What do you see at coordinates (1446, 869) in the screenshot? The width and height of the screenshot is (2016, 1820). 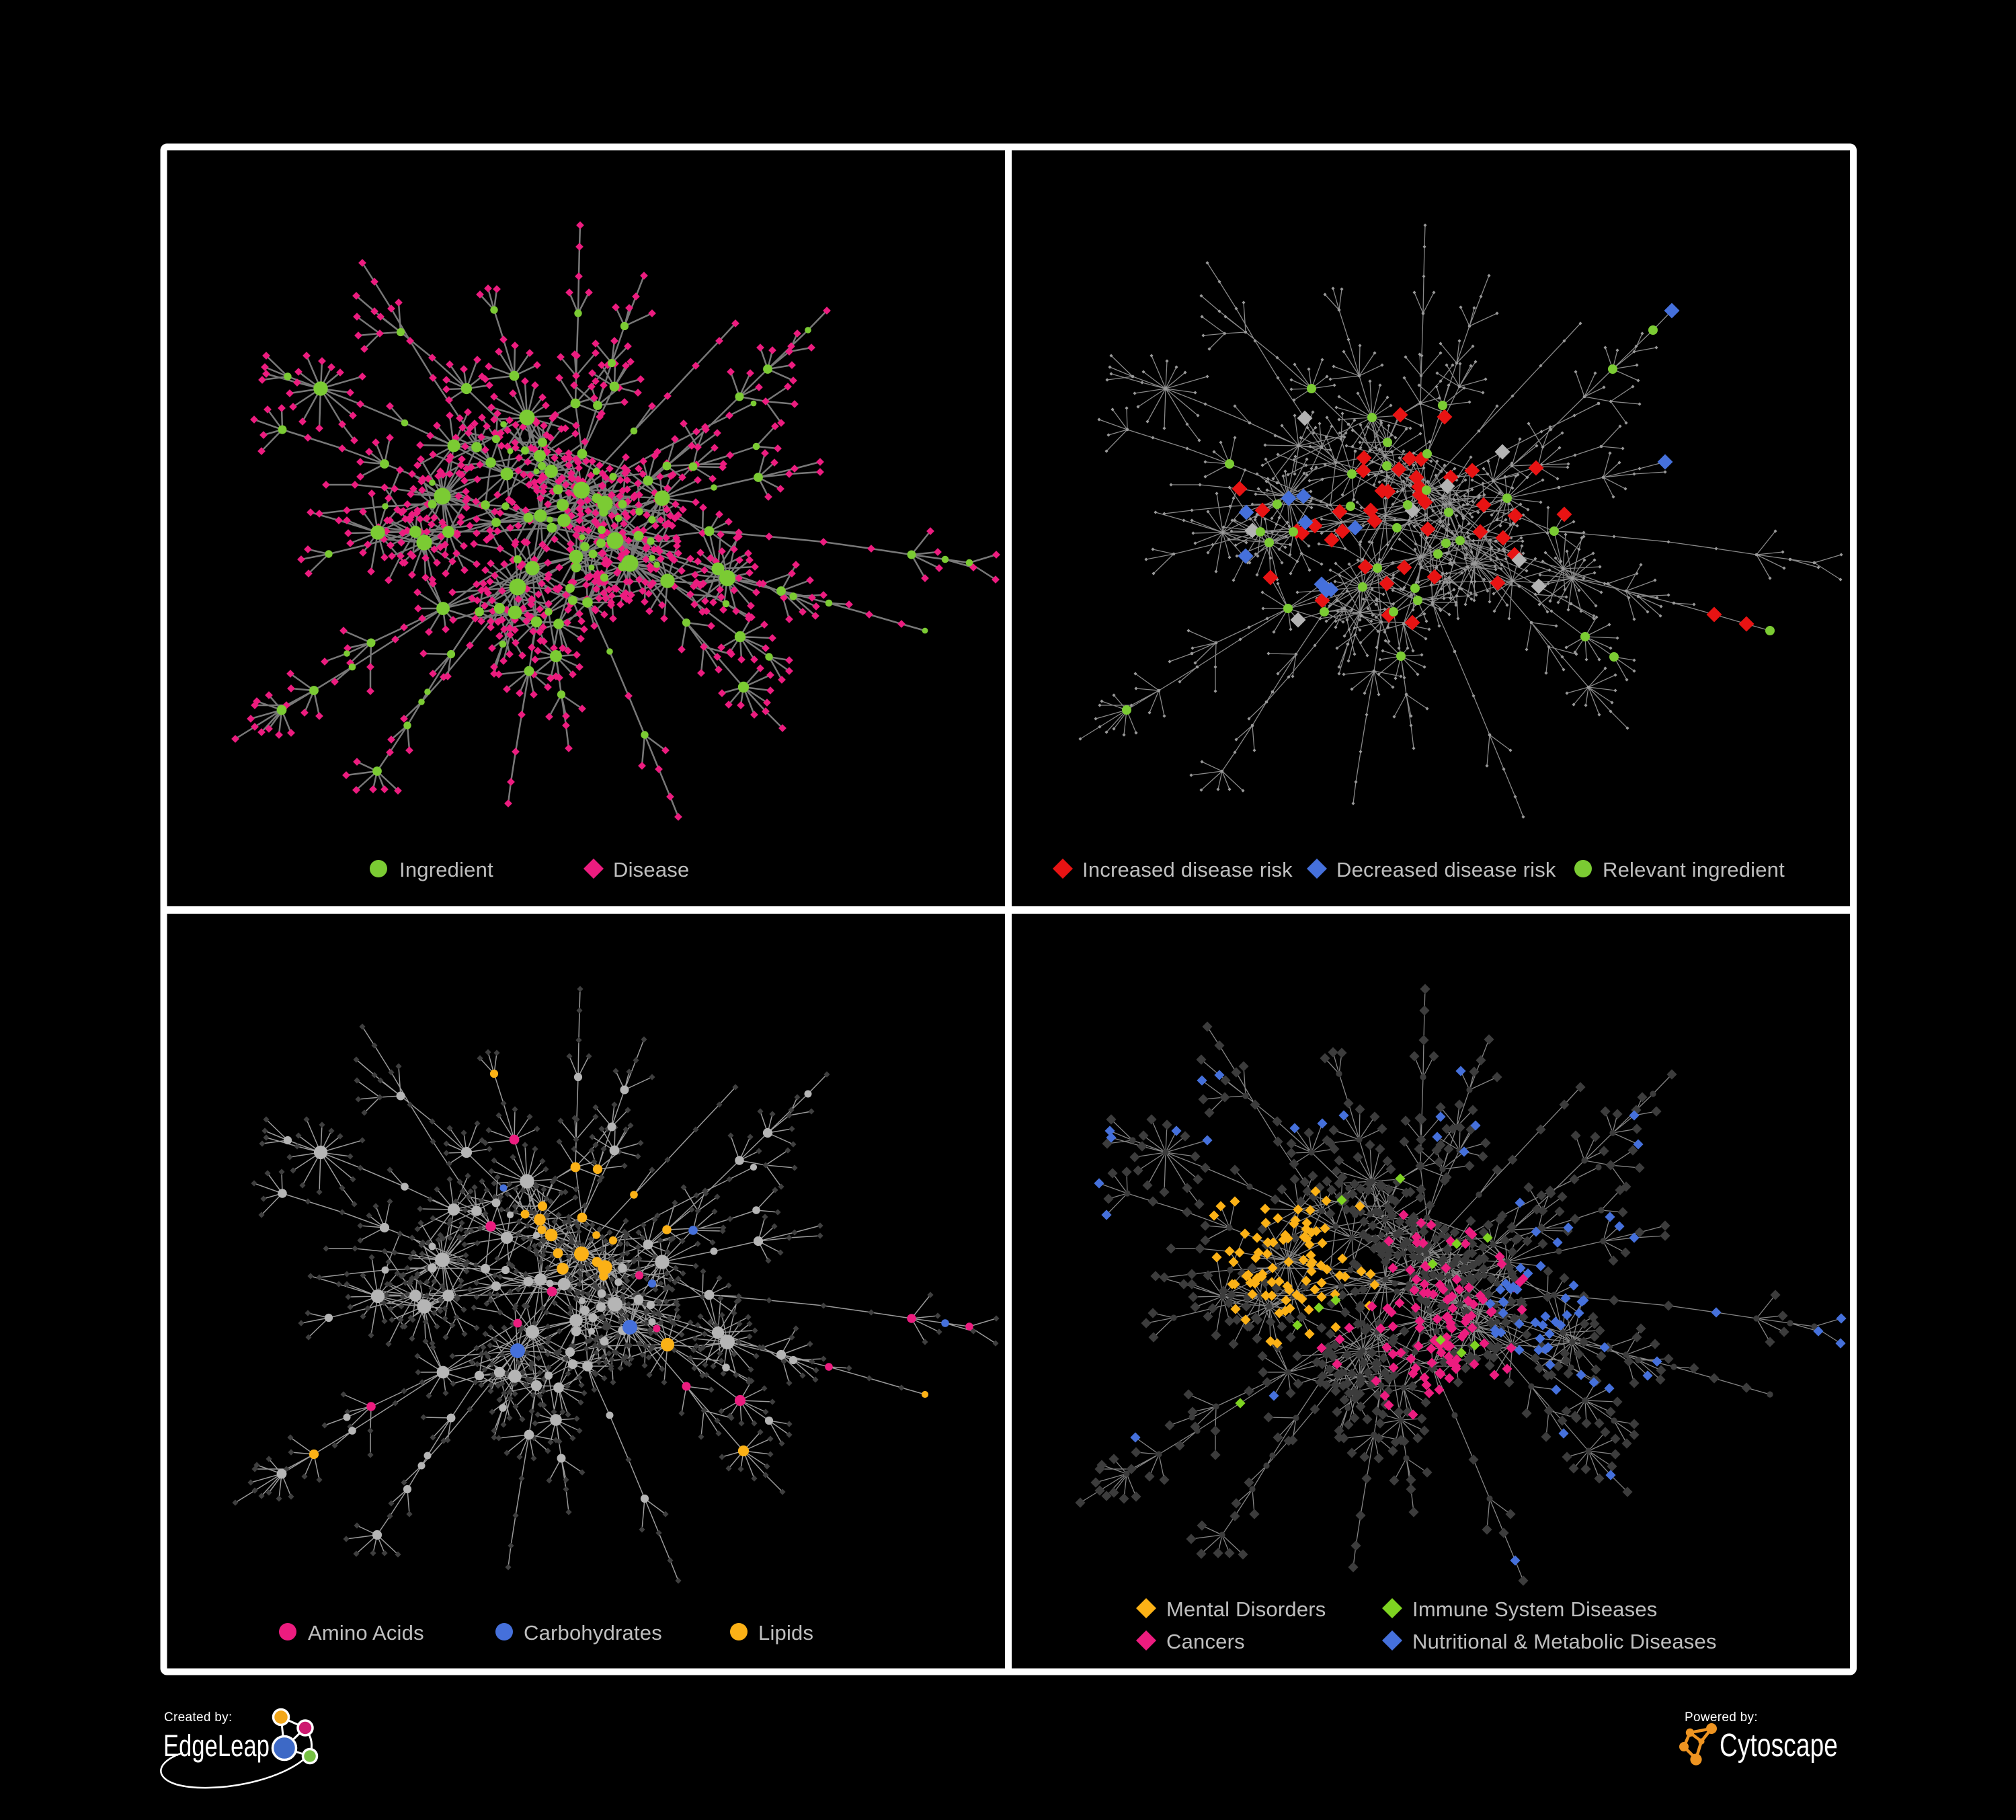 I see `svg-text: Decreased disease risk` at bounding box center [1446, 869].